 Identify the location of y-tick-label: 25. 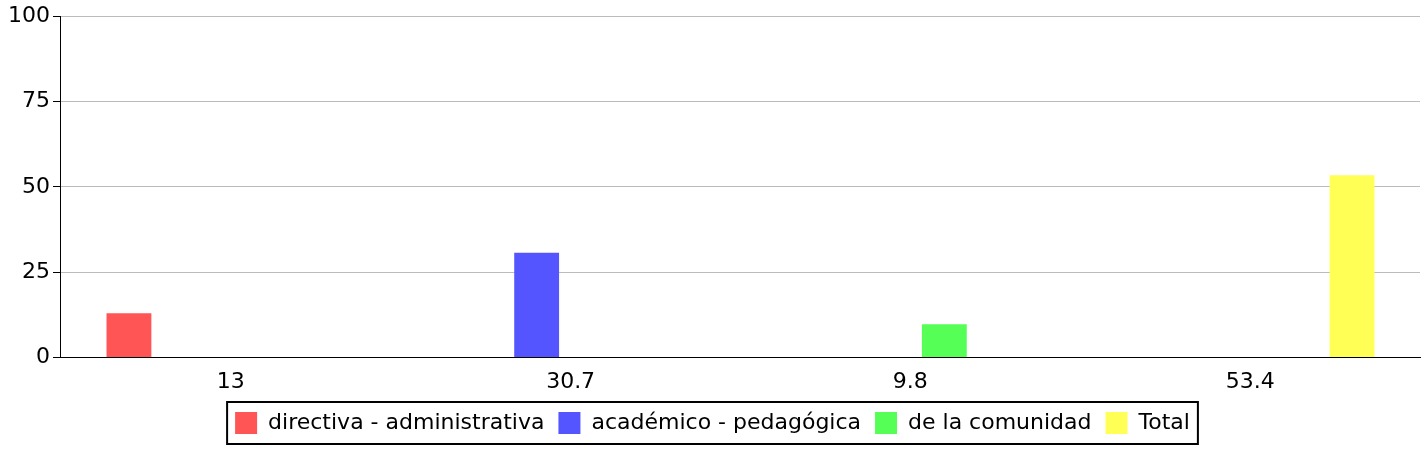
(35, 270).